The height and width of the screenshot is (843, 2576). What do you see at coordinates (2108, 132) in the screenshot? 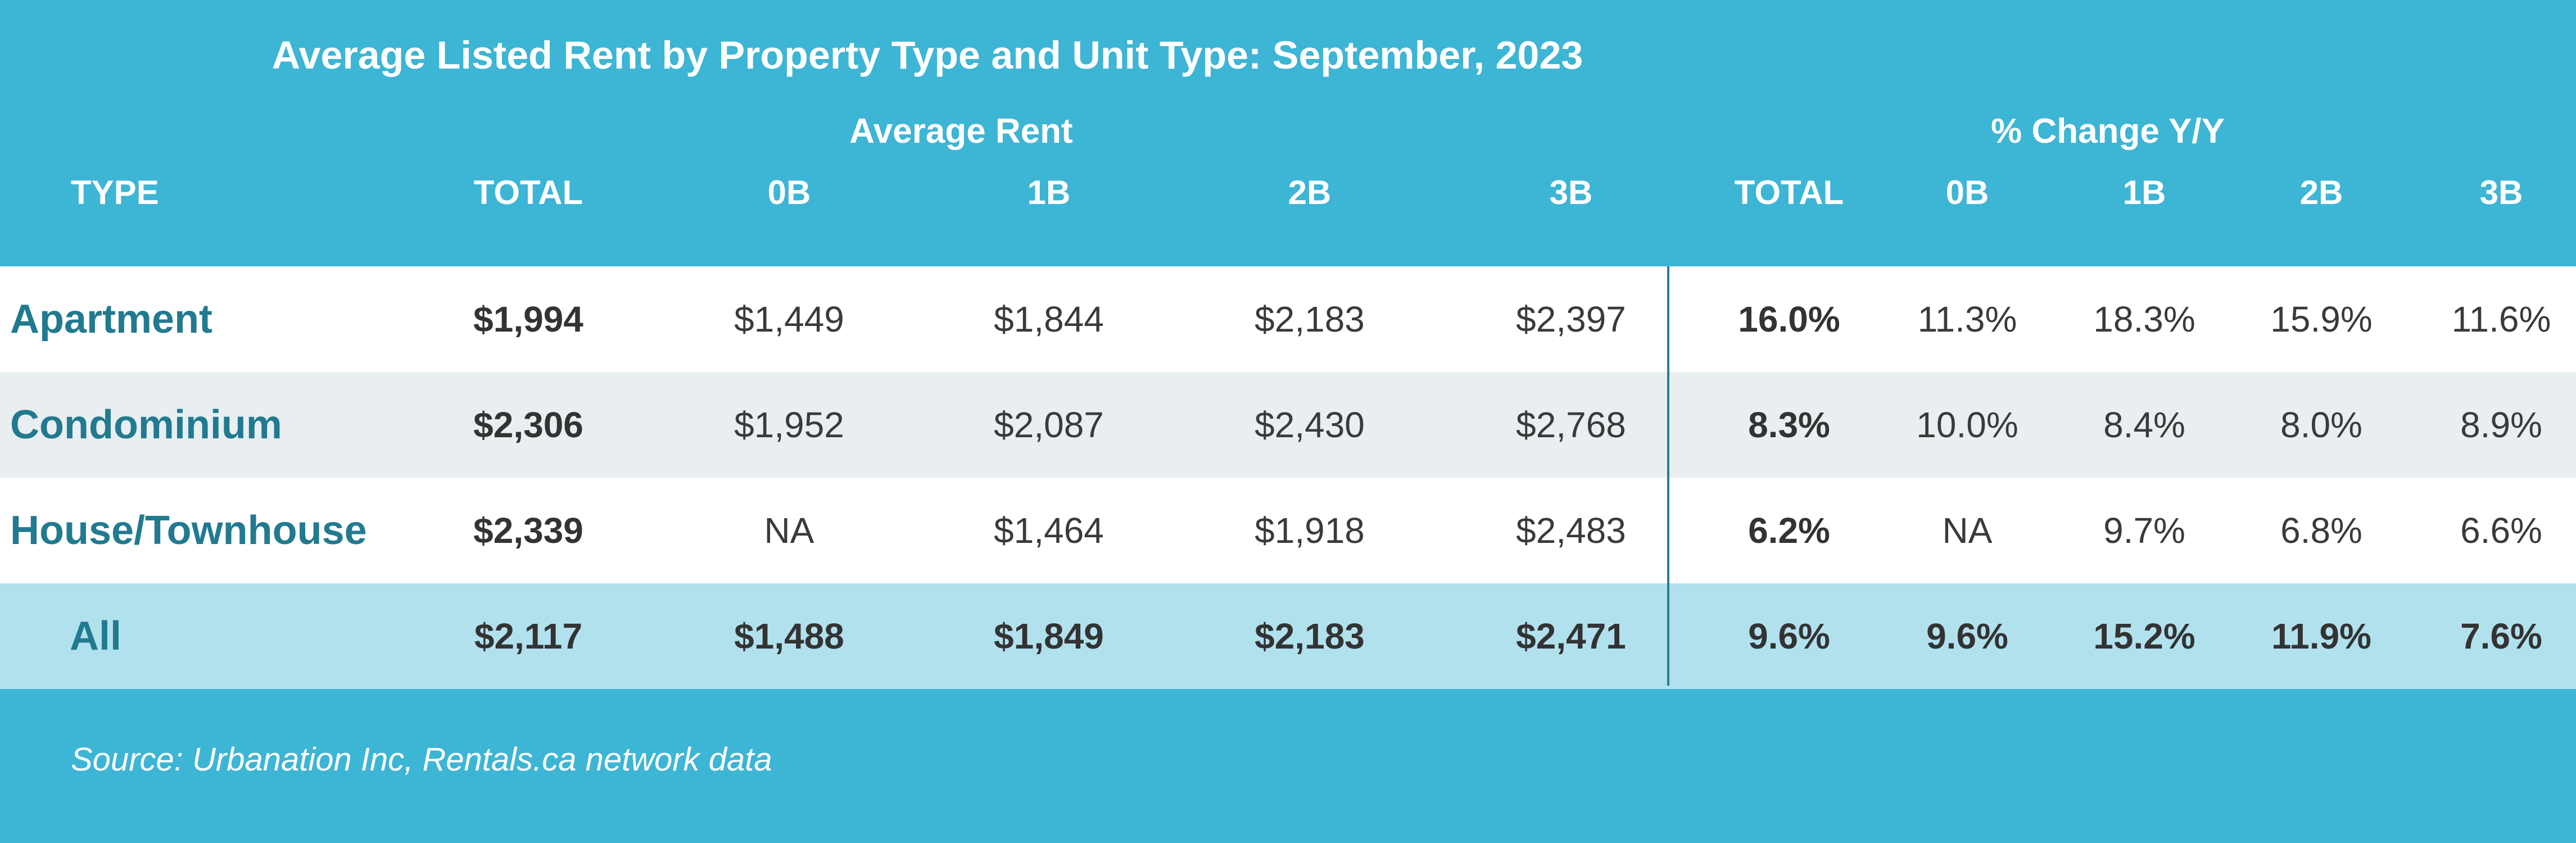
I see `group-header-pct-change: % Change Y/Y` at bounding box center [2108, 132].